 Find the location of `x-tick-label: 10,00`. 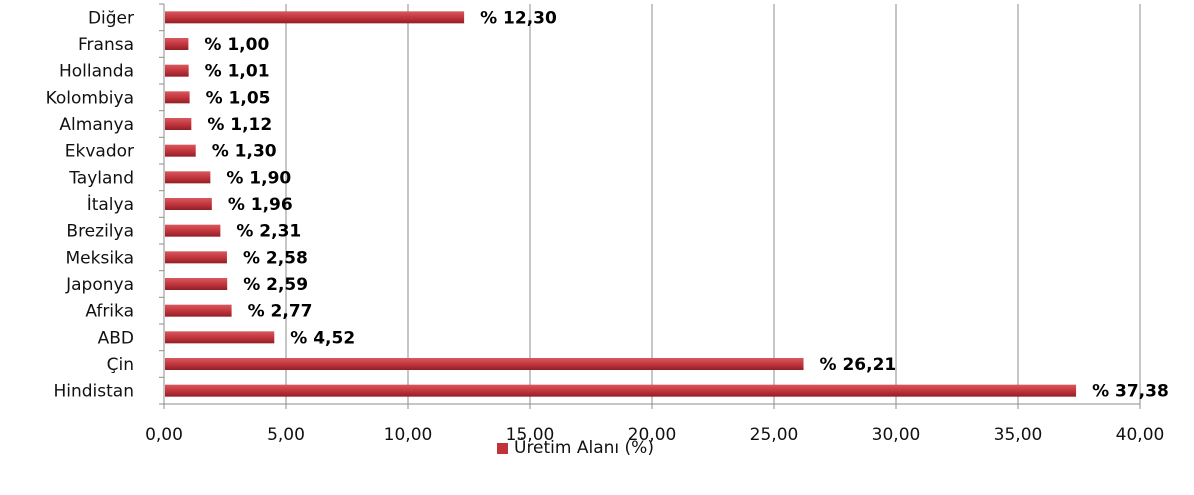

x-tick-label: 10,00 is located at coordinates (408, 435).